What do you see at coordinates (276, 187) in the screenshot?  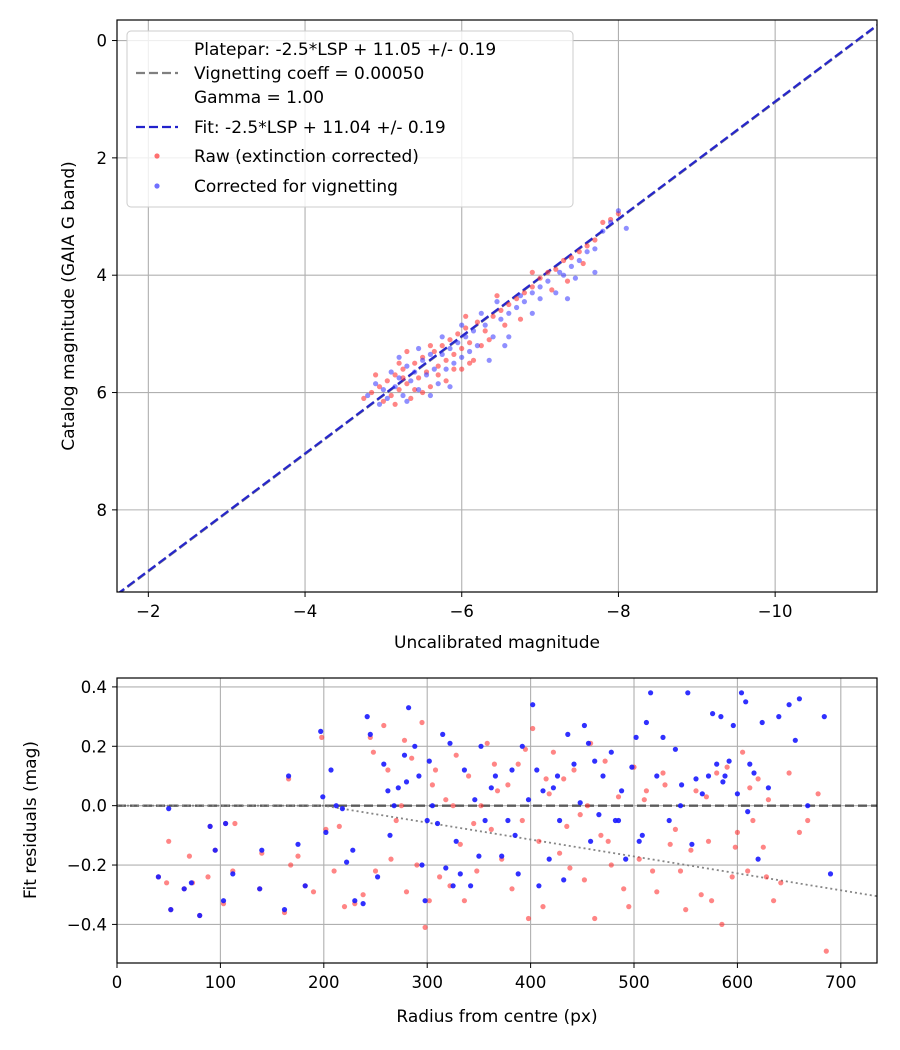 I see `legend-item: Corrected for vignetting` at bounding box center [276, 187].